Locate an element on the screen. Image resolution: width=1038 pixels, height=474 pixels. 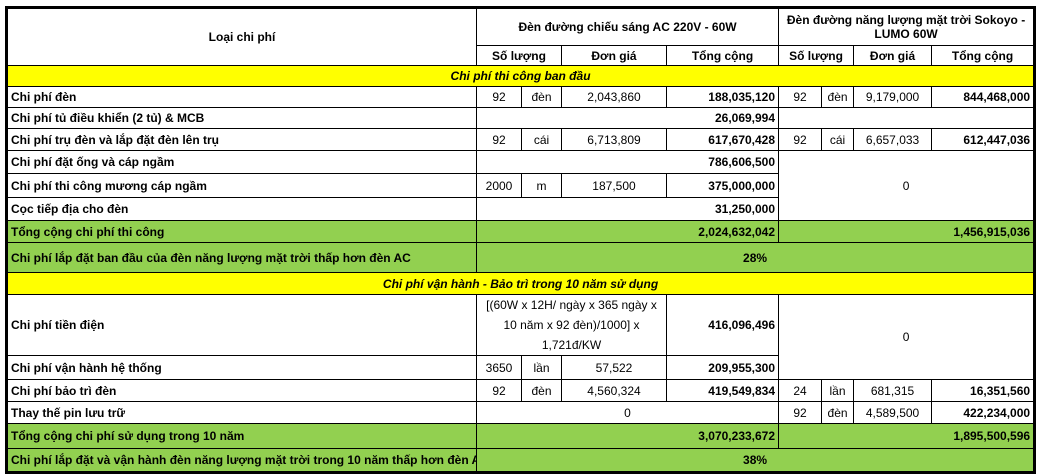
cell: 844,468,000 is located at coordinates (983, 97).